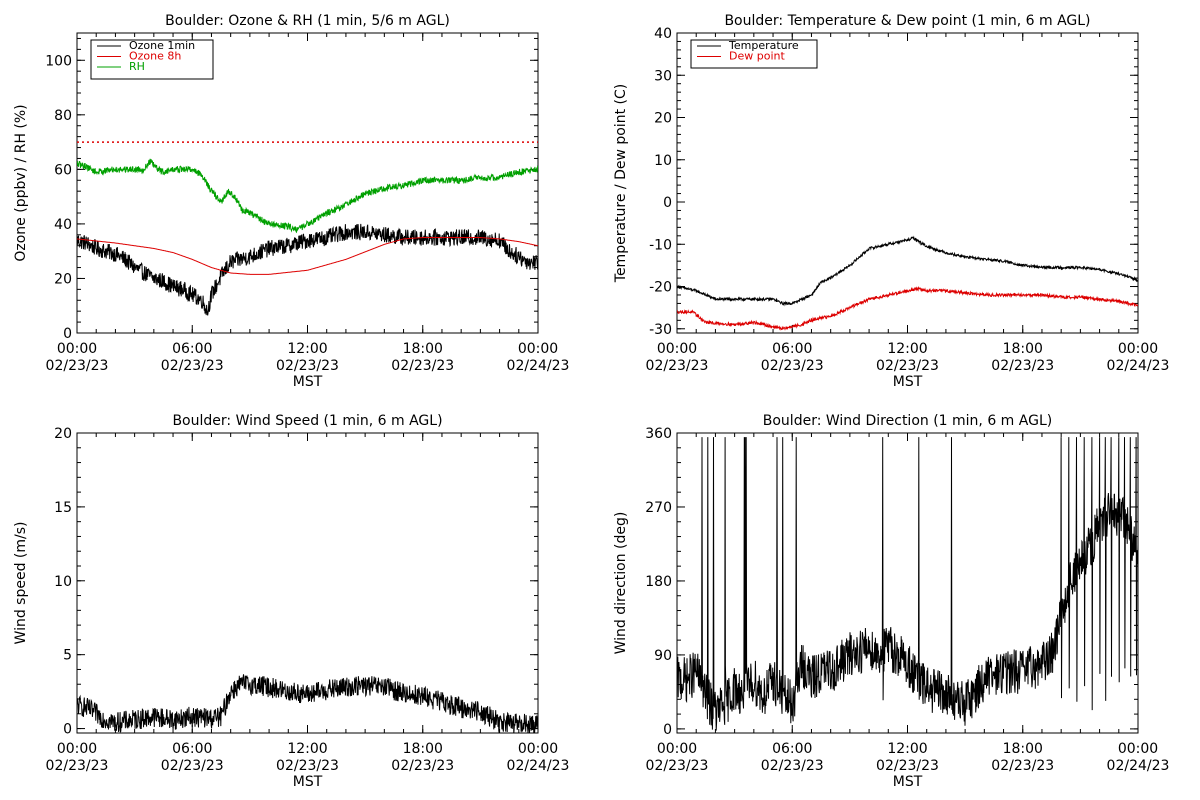  Describe the element at coordinates (155, 56) in the screenshot. I see `legend-label: Ozone 8h` at that location.